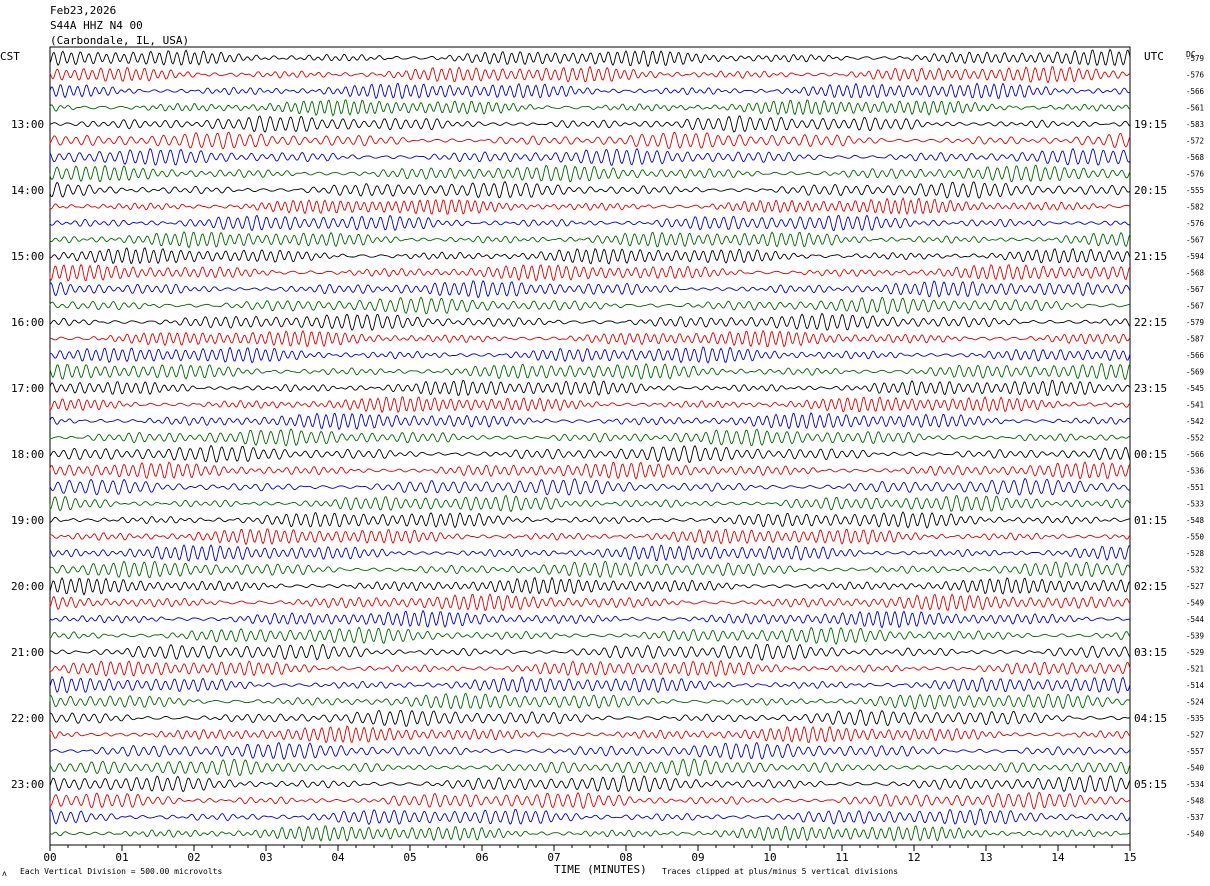 This screenshot has height=886, width=1210. I want to click on header-date: Feb23,2026, so click(83, 10).